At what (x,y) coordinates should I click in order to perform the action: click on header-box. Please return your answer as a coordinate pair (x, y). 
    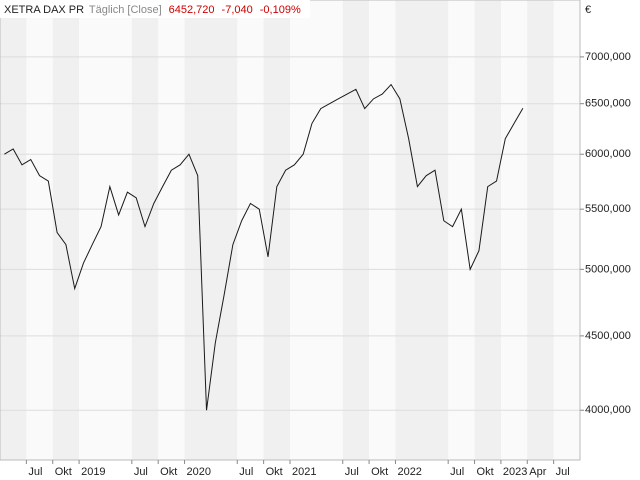
    Looking at the image, I should click on (155, 9).